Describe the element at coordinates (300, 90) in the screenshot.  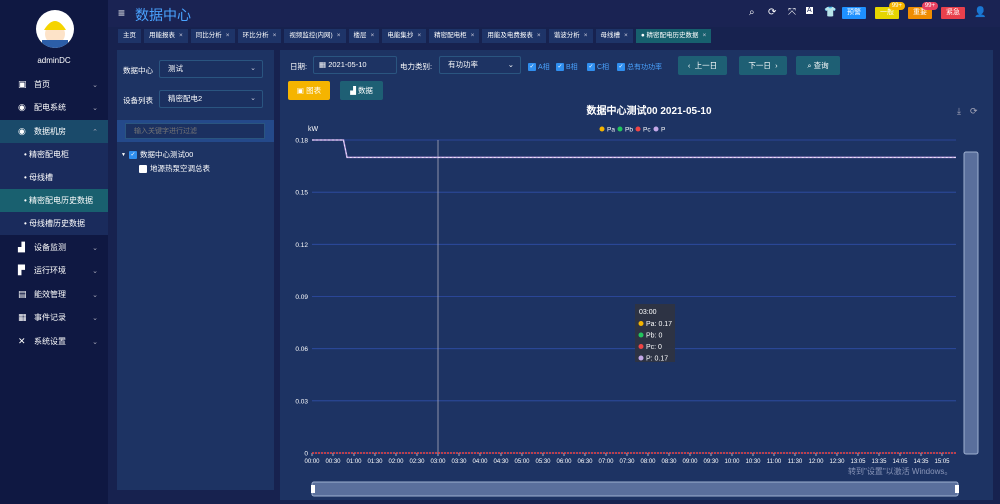
I see `chart-icon: ▣` at that location.